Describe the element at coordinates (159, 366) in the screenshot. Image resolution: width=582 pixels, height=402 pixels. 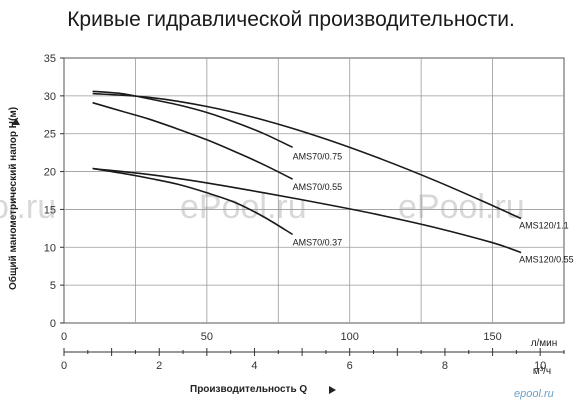
I see `secondary-tick-label: 2` at that location.